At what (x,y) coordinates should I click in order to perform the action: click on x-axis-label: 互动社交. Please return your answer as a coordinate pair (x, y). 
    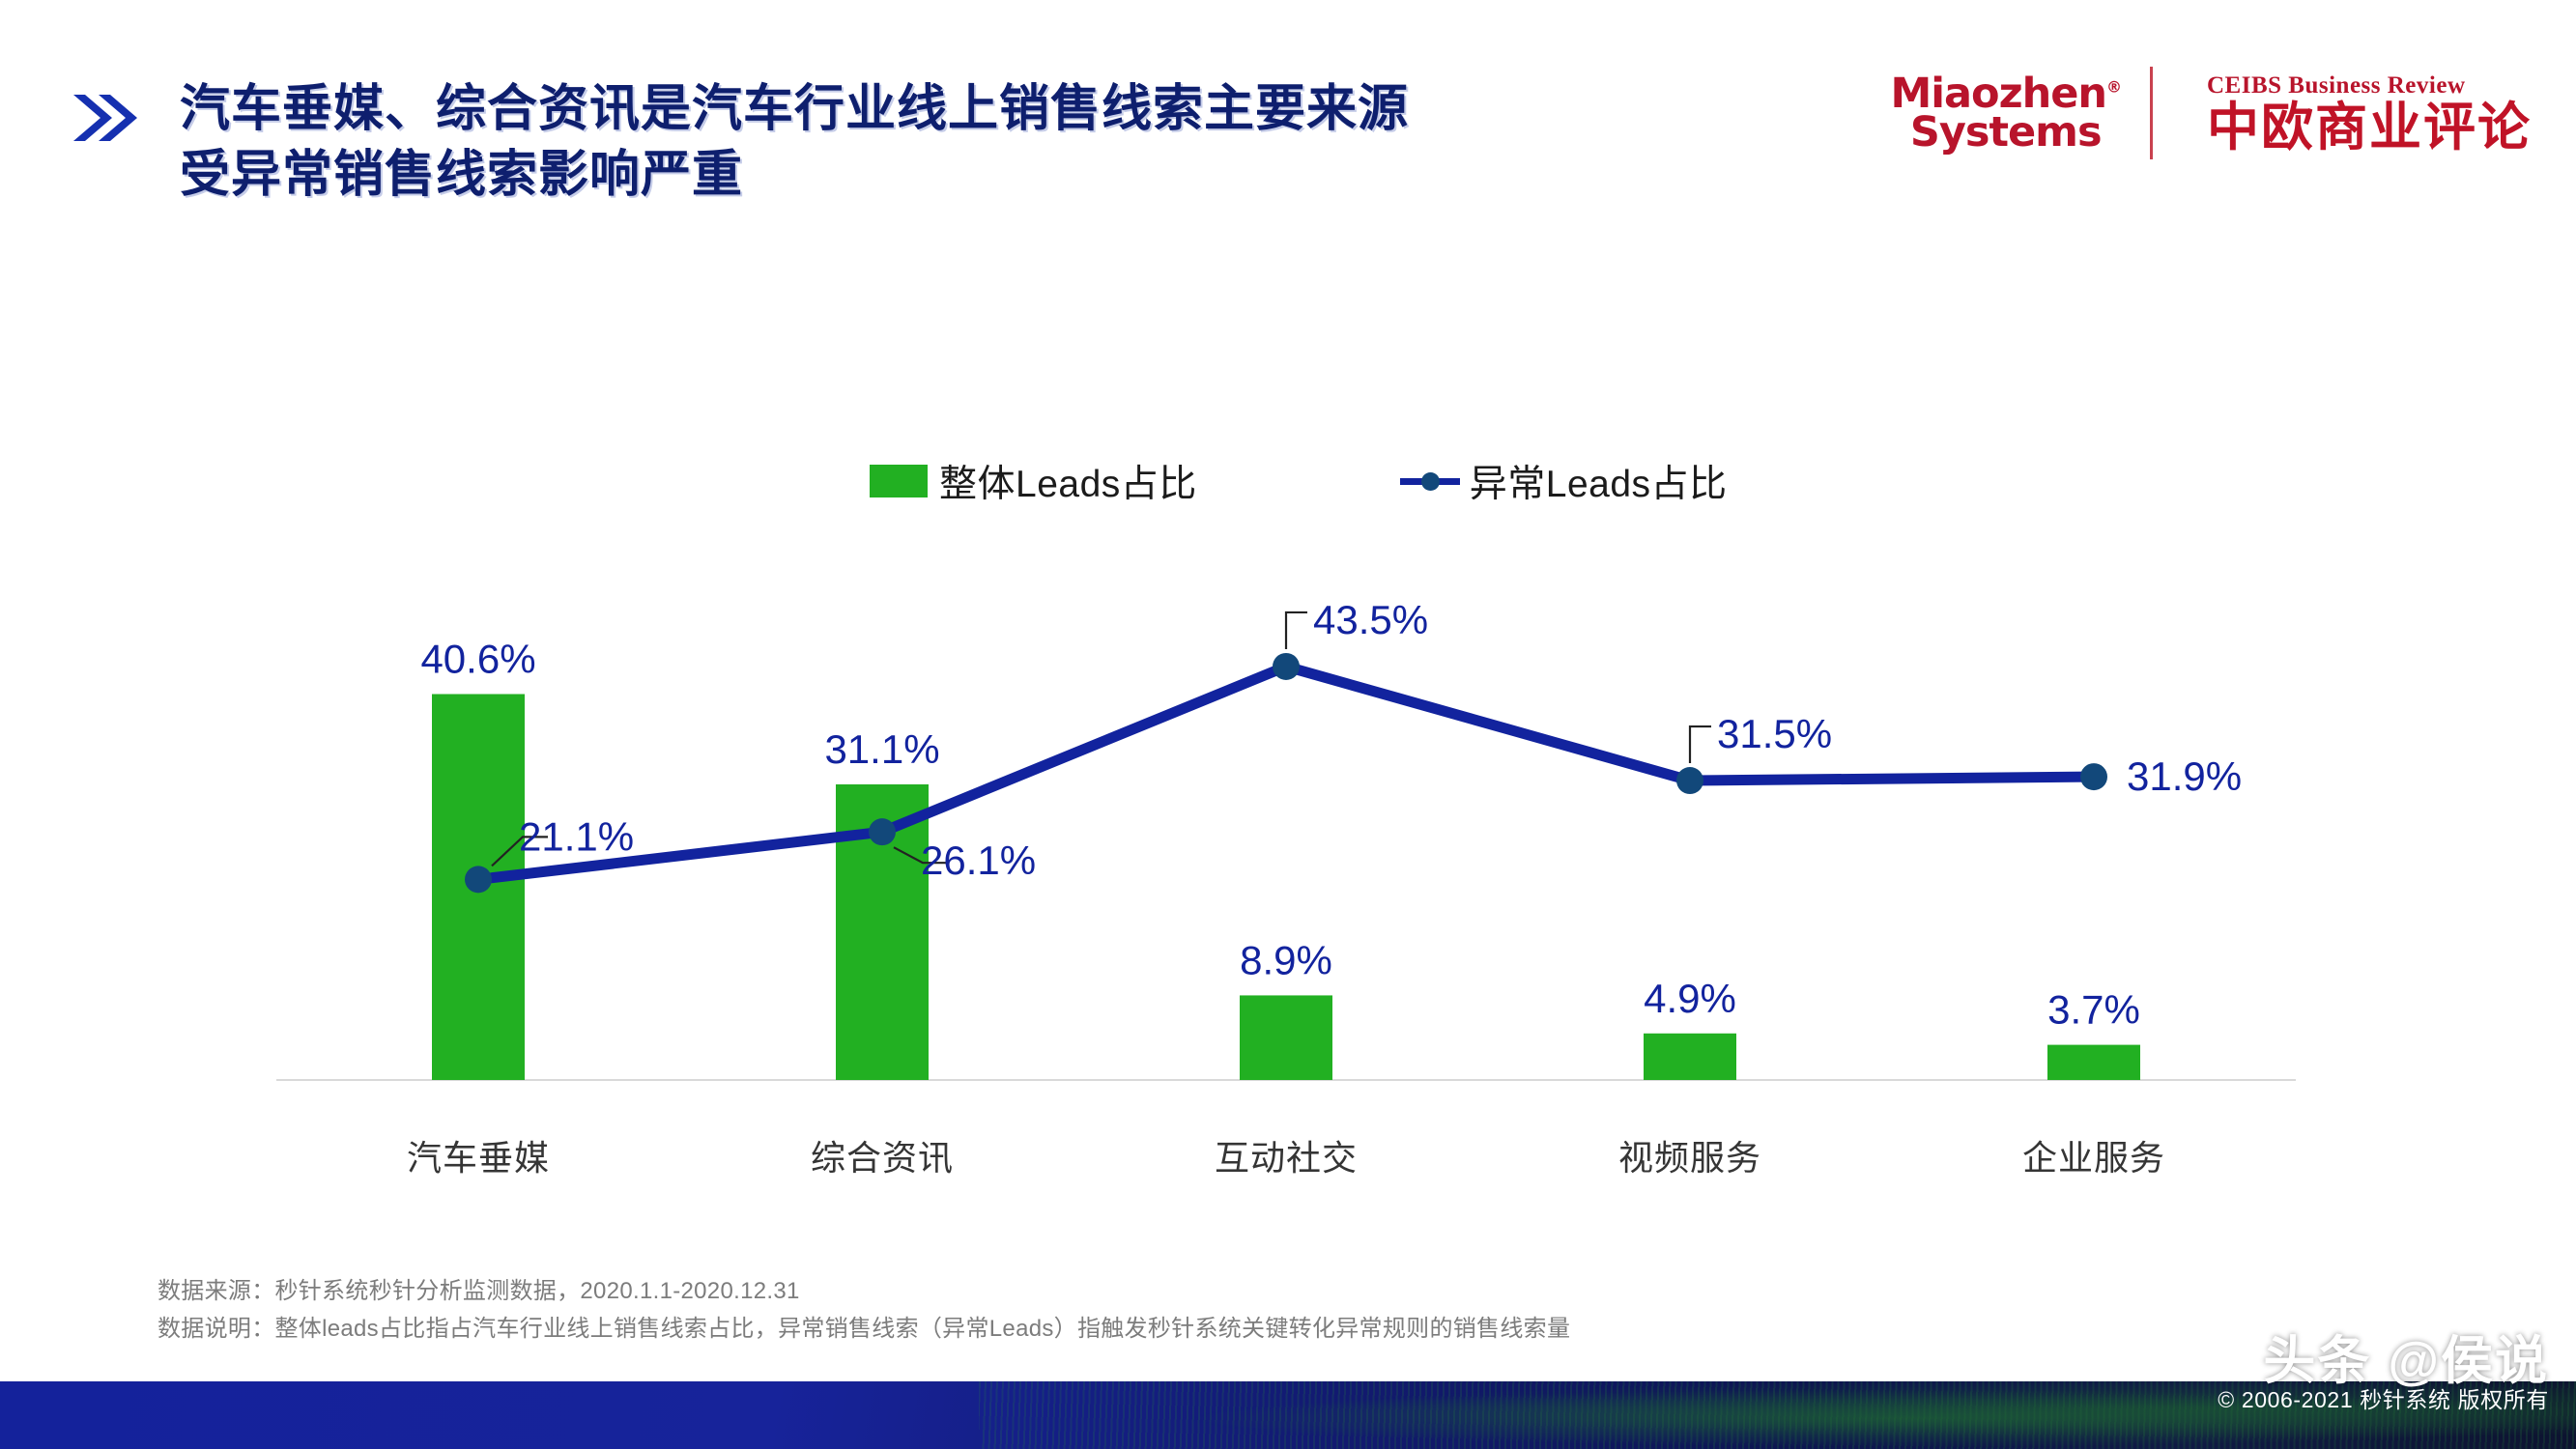
    Looking at the image, I should click on (1286, 1158).